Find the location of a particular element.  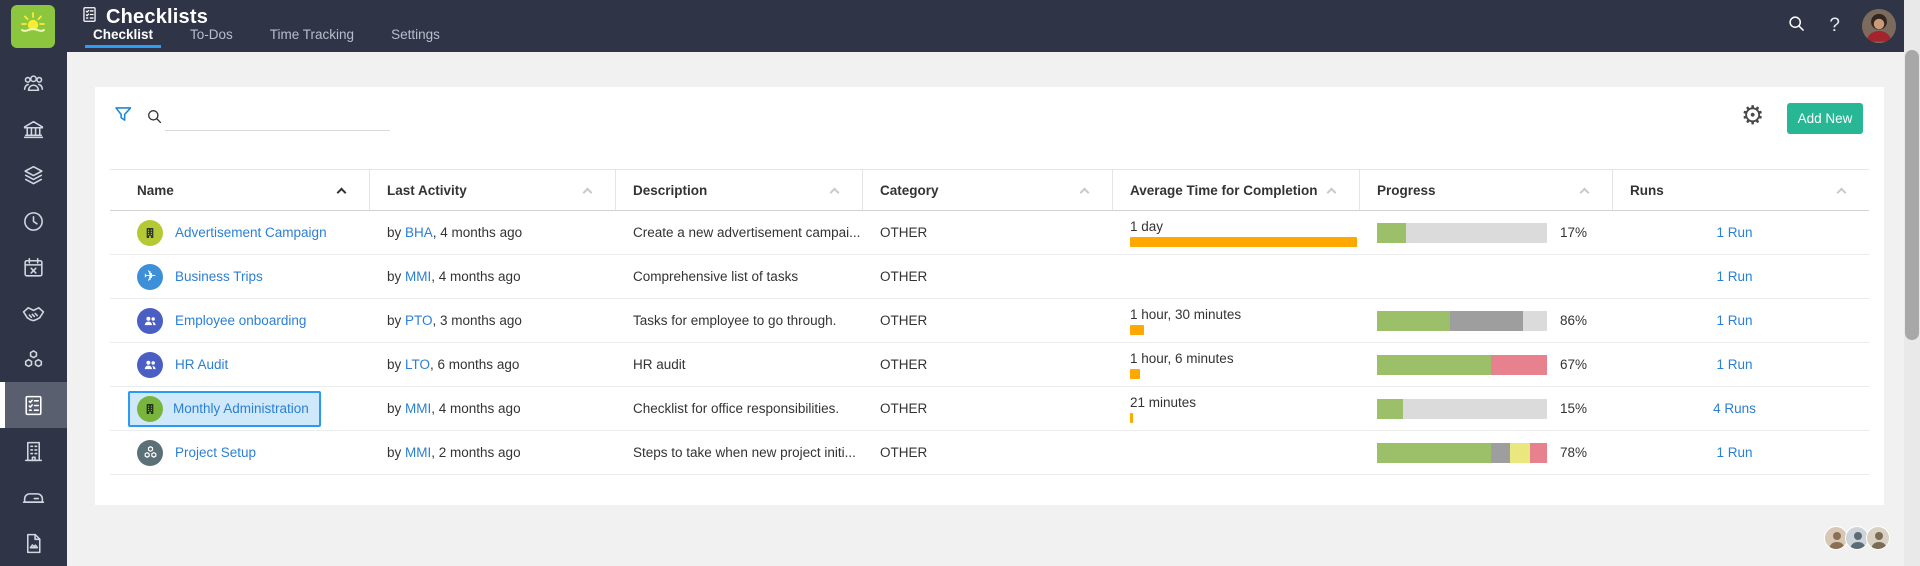

sidebar-item-handshake is located at coordinates (33, 313).